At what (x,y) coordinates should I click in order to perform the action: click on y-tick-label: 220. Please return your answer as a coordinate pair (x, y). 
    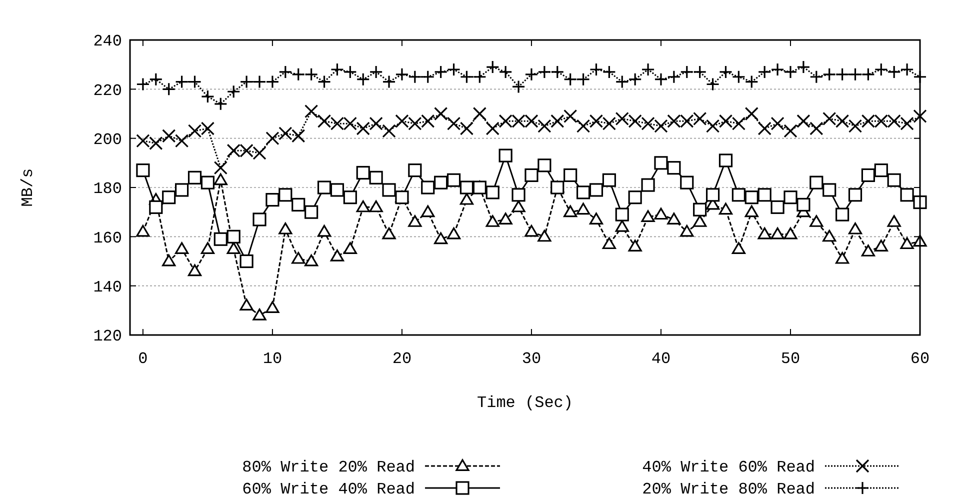
    Looking at the image, I should click on (107, 91).